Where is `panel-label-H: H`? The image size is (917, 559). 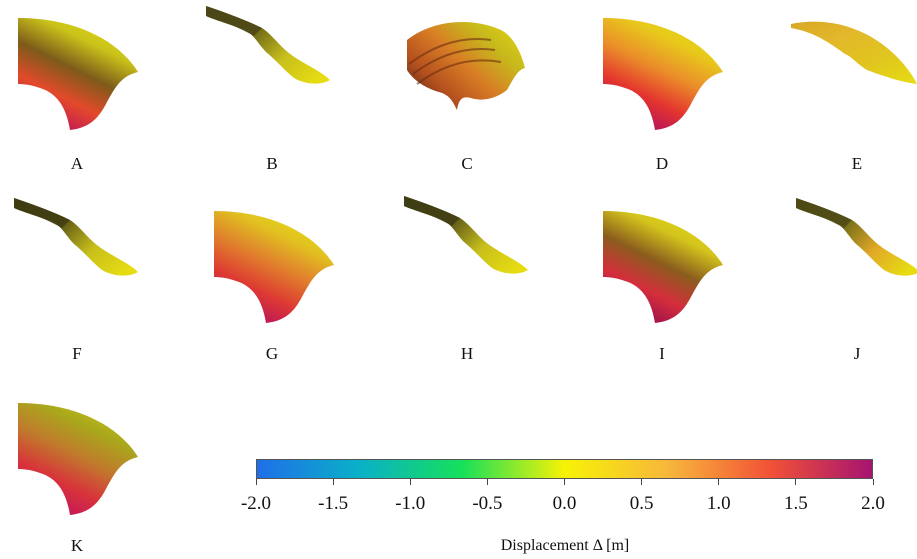 panel-label-H: H is located at coordinates (467, 353).